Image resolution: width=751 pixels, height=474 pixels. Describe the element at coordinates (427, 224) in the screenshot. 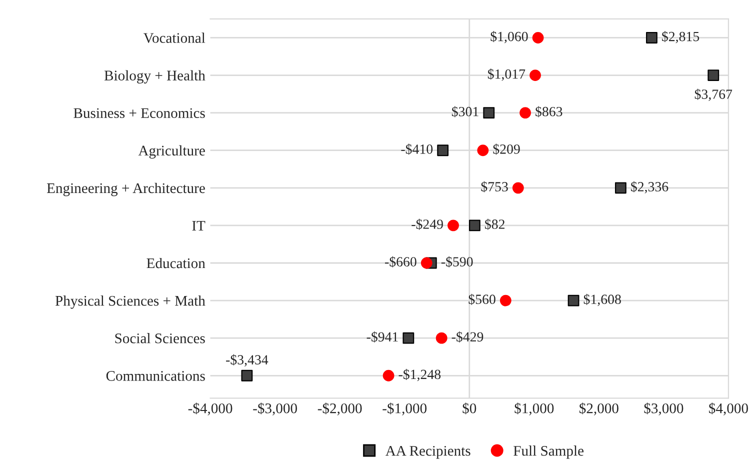

I see `data-label: -$249` at that location.